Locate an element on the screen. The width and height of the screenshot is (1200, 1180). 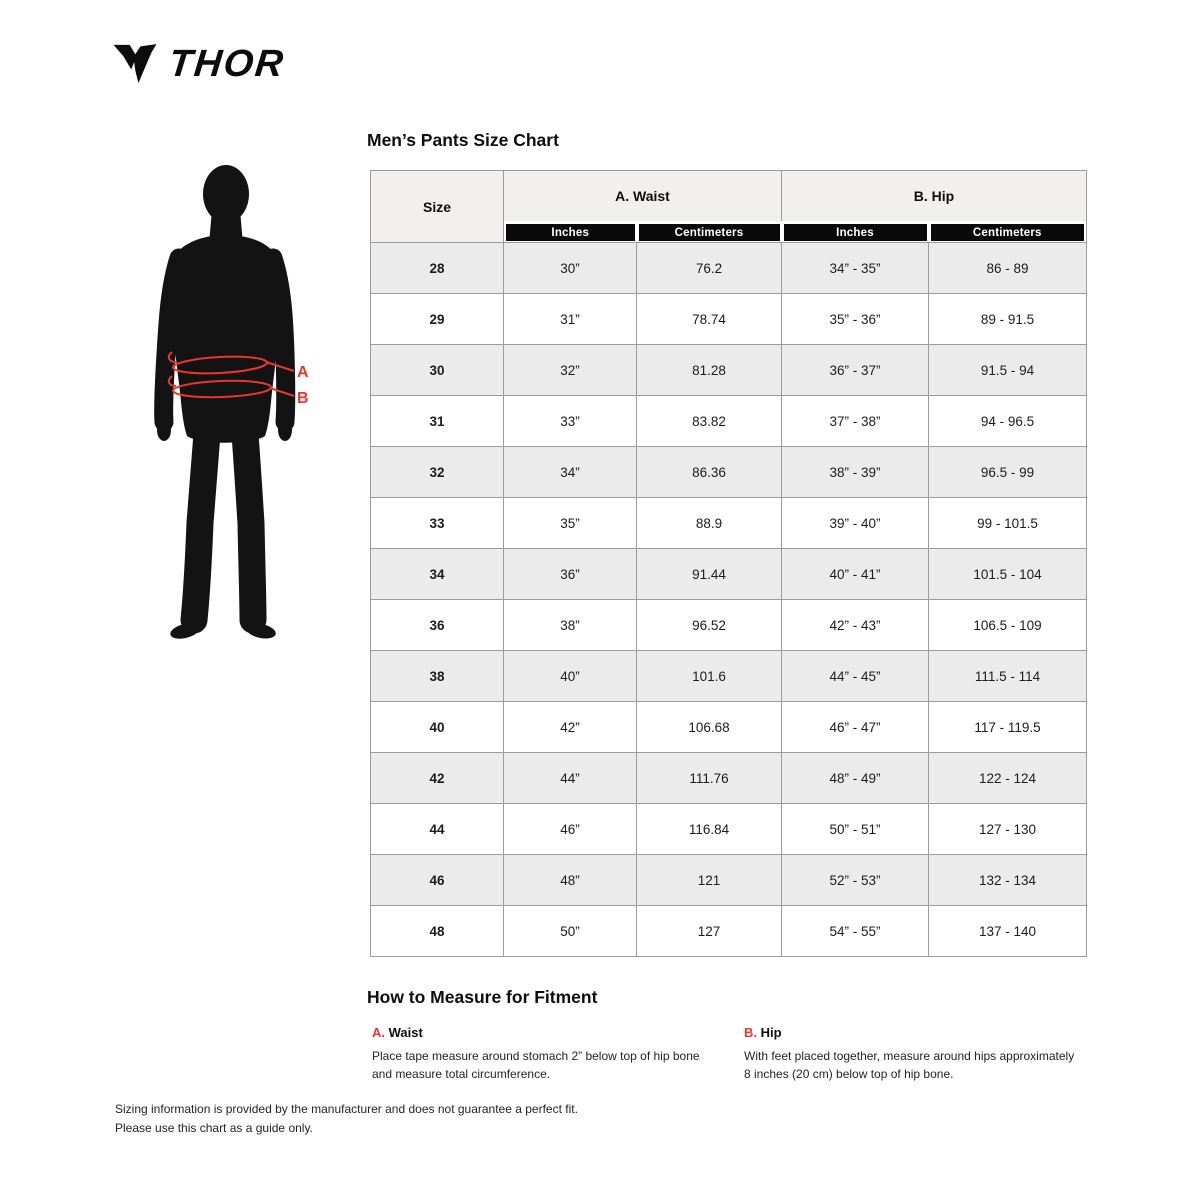
value-cell: 42” - 43” is located at coordinates (855, 625).